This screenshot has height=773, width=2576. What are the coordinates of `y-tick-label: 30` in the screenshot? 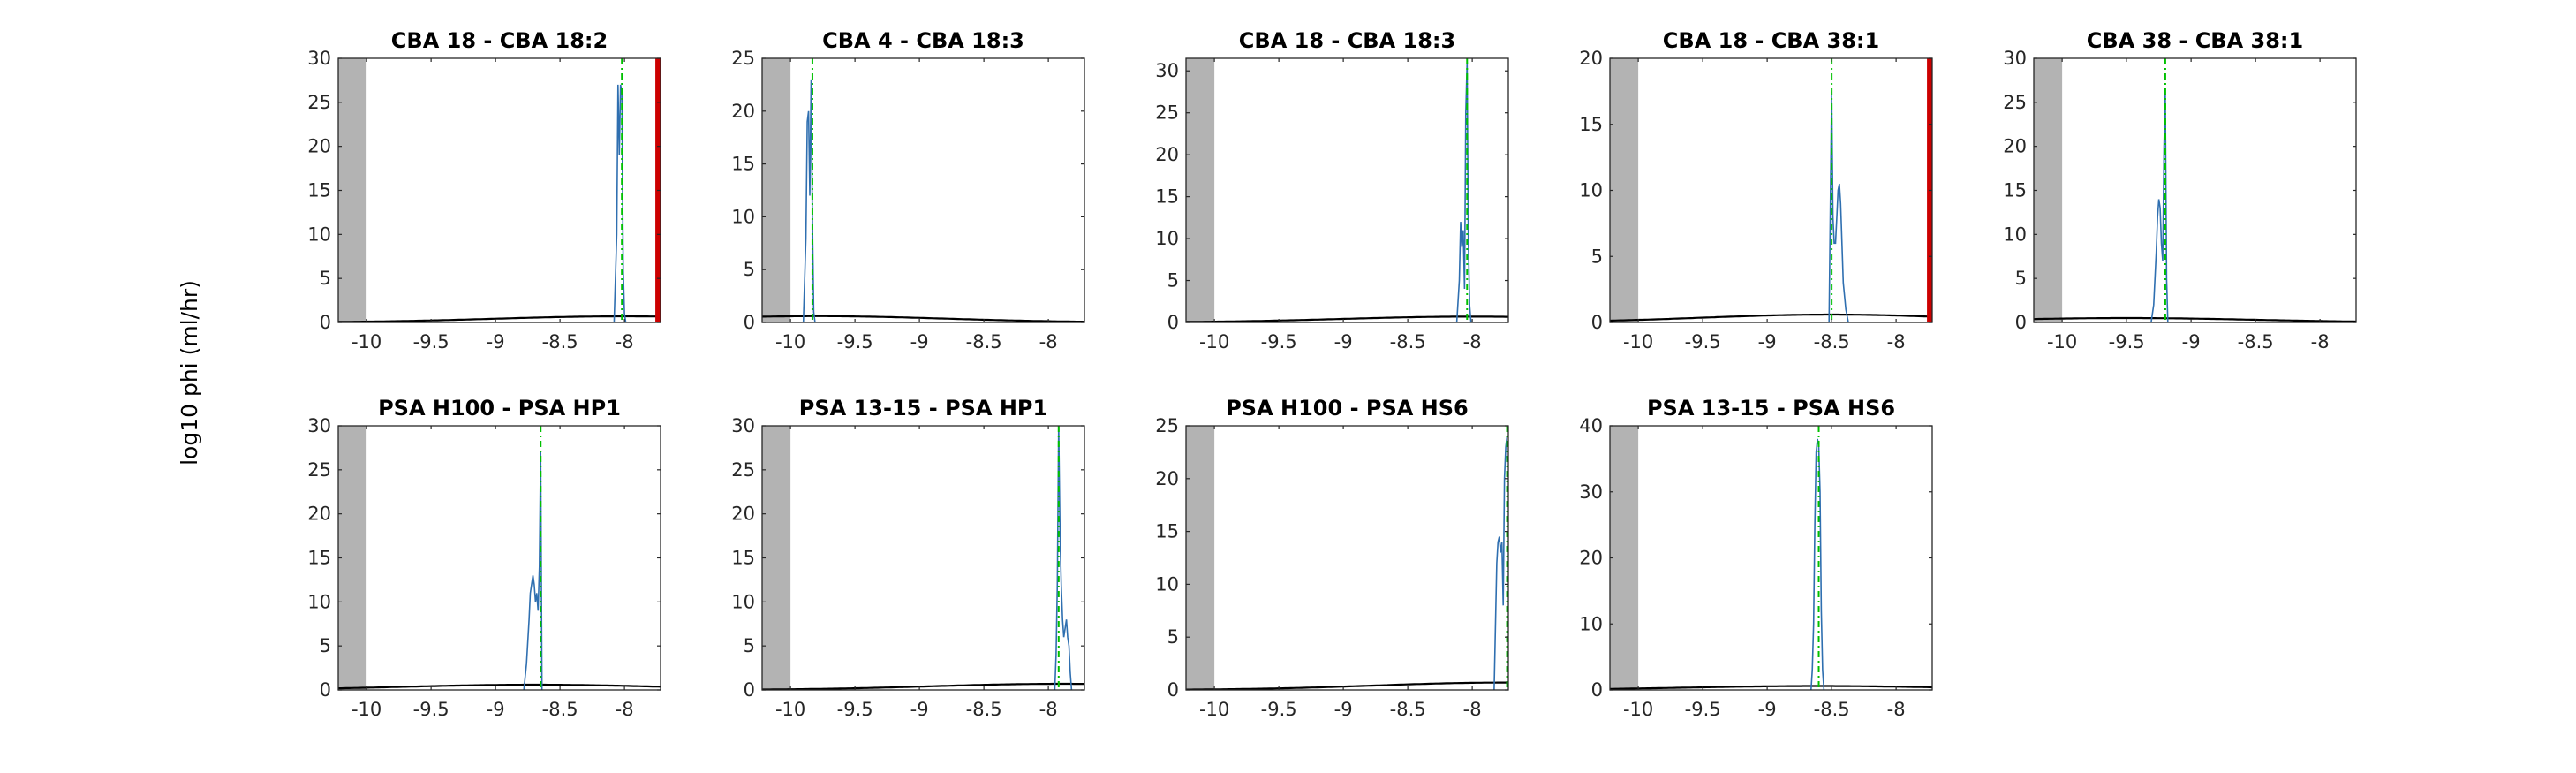 It's located at (319, 59).